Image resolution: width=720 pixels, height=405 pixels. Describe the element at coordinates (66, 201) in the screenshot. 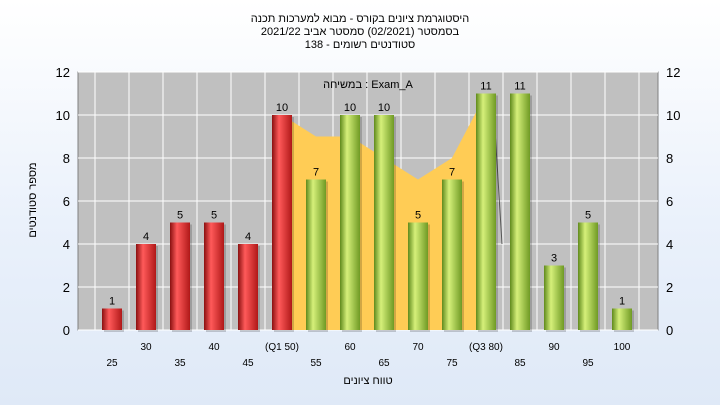

I see `y-tick-label-left: 6` at that location.